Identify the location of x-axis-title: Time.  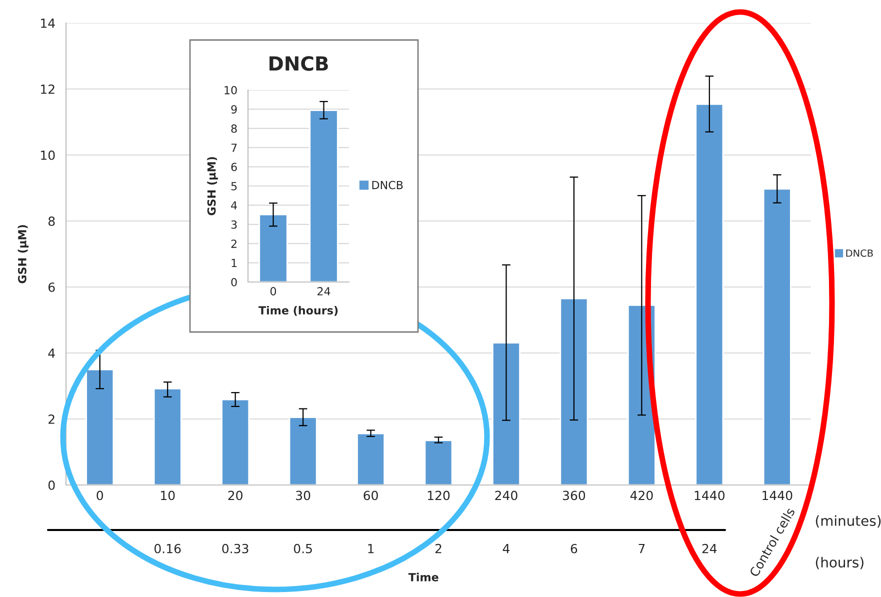
(423, 577).